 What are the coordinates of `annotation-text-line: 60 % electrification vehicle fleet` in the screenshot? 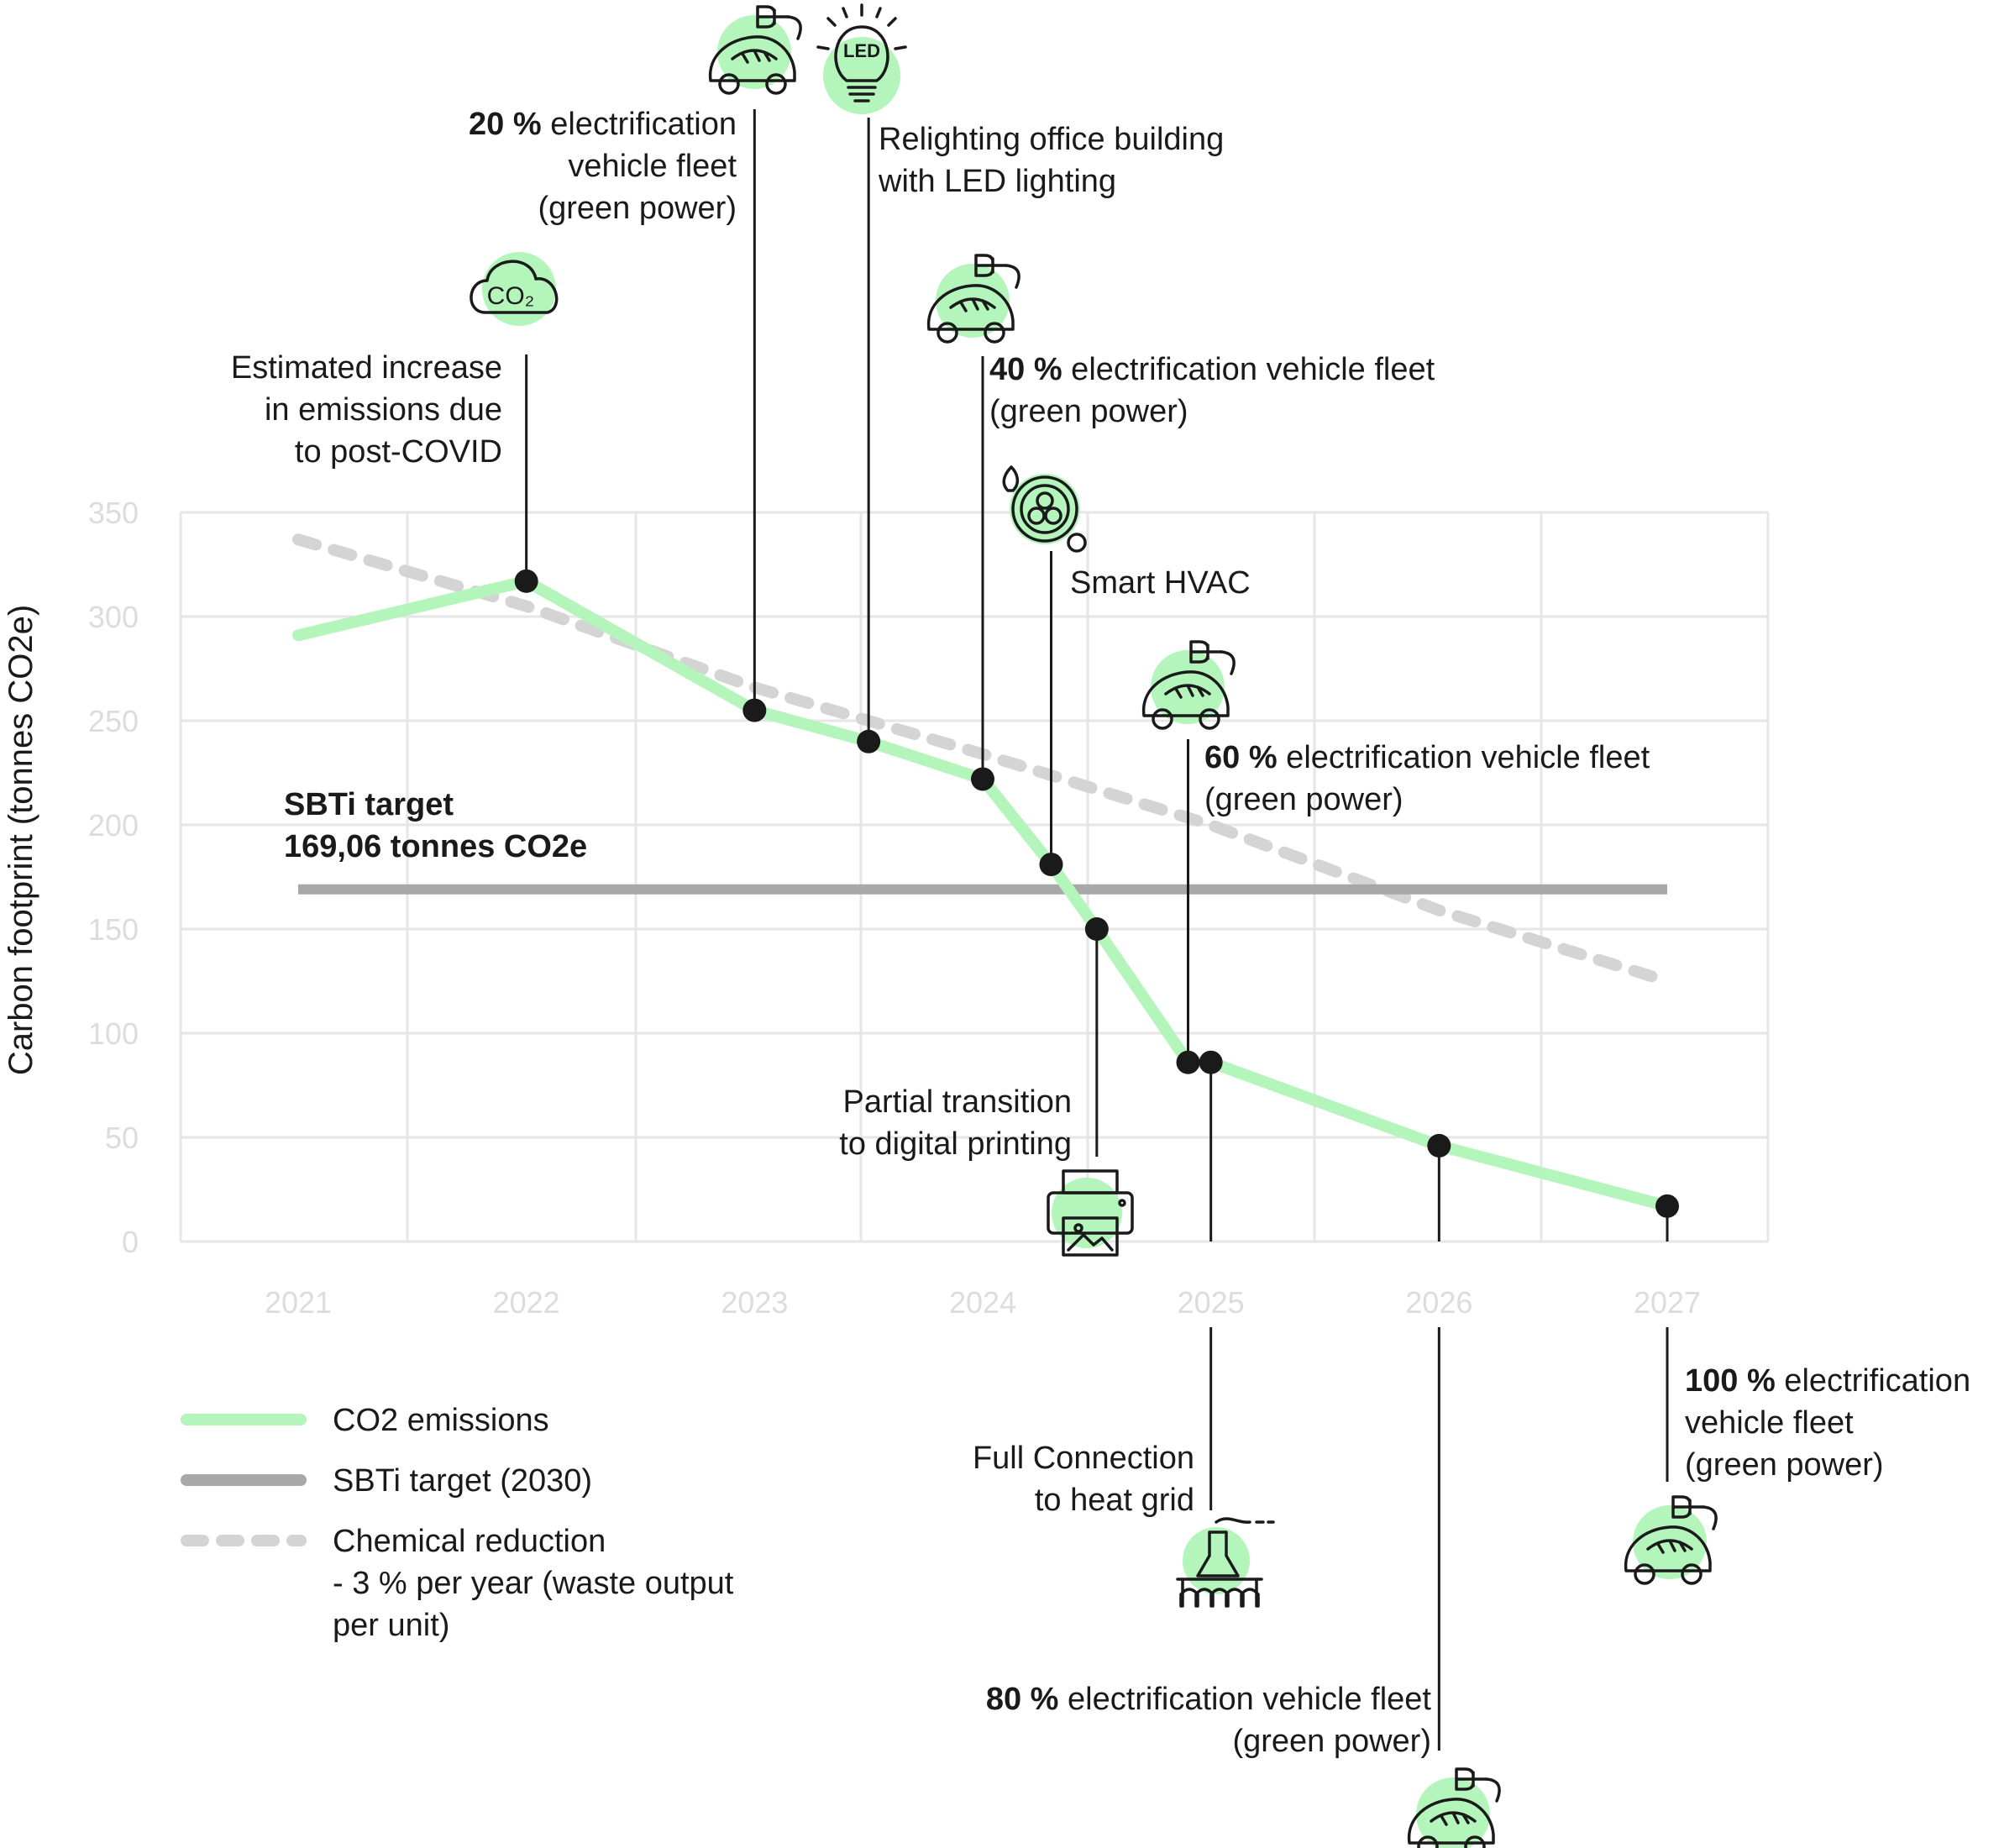 It's located at (1427, 757).